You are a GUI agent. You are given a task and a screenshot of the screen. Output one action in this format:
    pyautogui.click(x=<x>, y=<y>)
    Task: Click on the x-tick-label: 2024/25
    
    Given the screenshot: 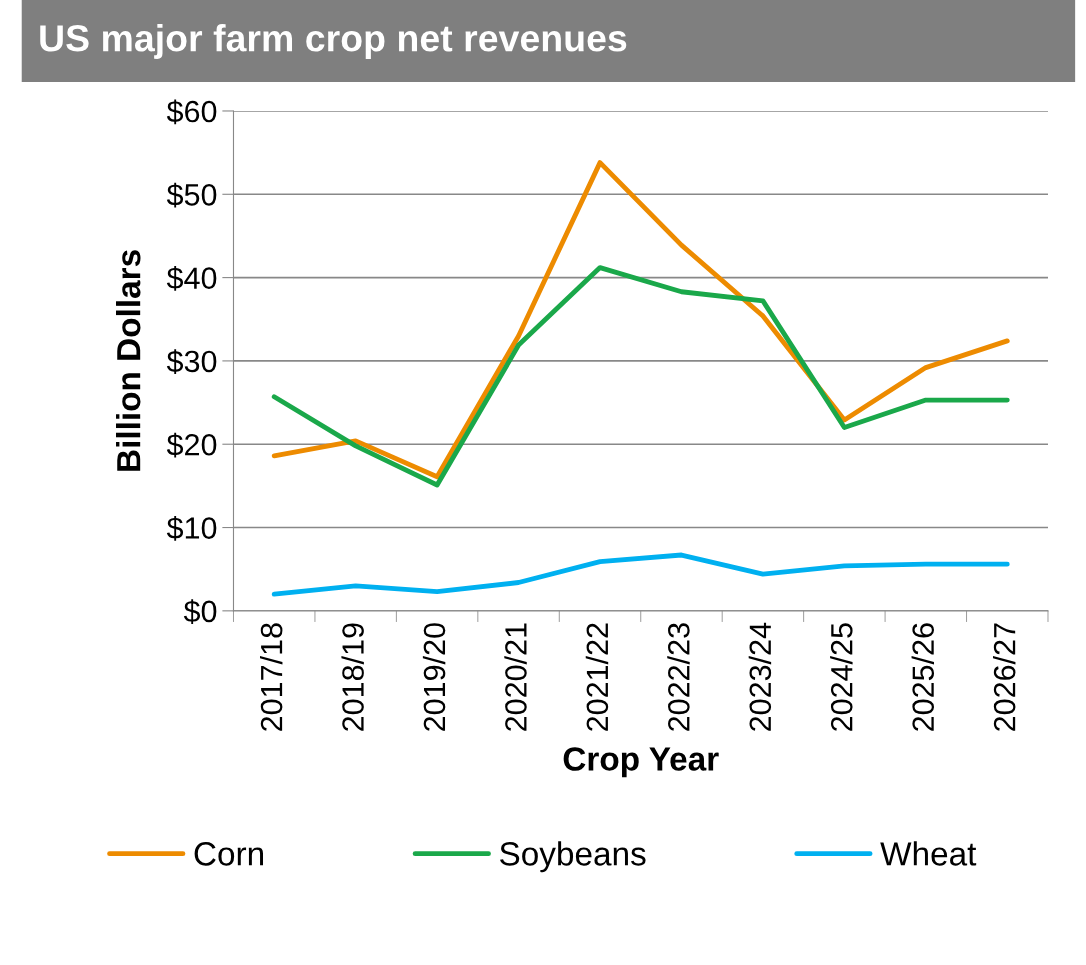 What is the action you would take?
    pyautogui.click(x=841, y=677)
    